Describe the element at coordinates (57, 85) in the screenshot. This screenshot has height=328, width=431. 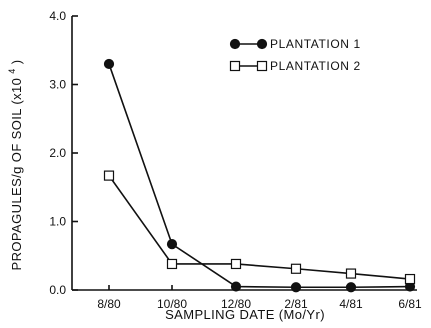
I see `y-tick-label: 3.0` at that location.